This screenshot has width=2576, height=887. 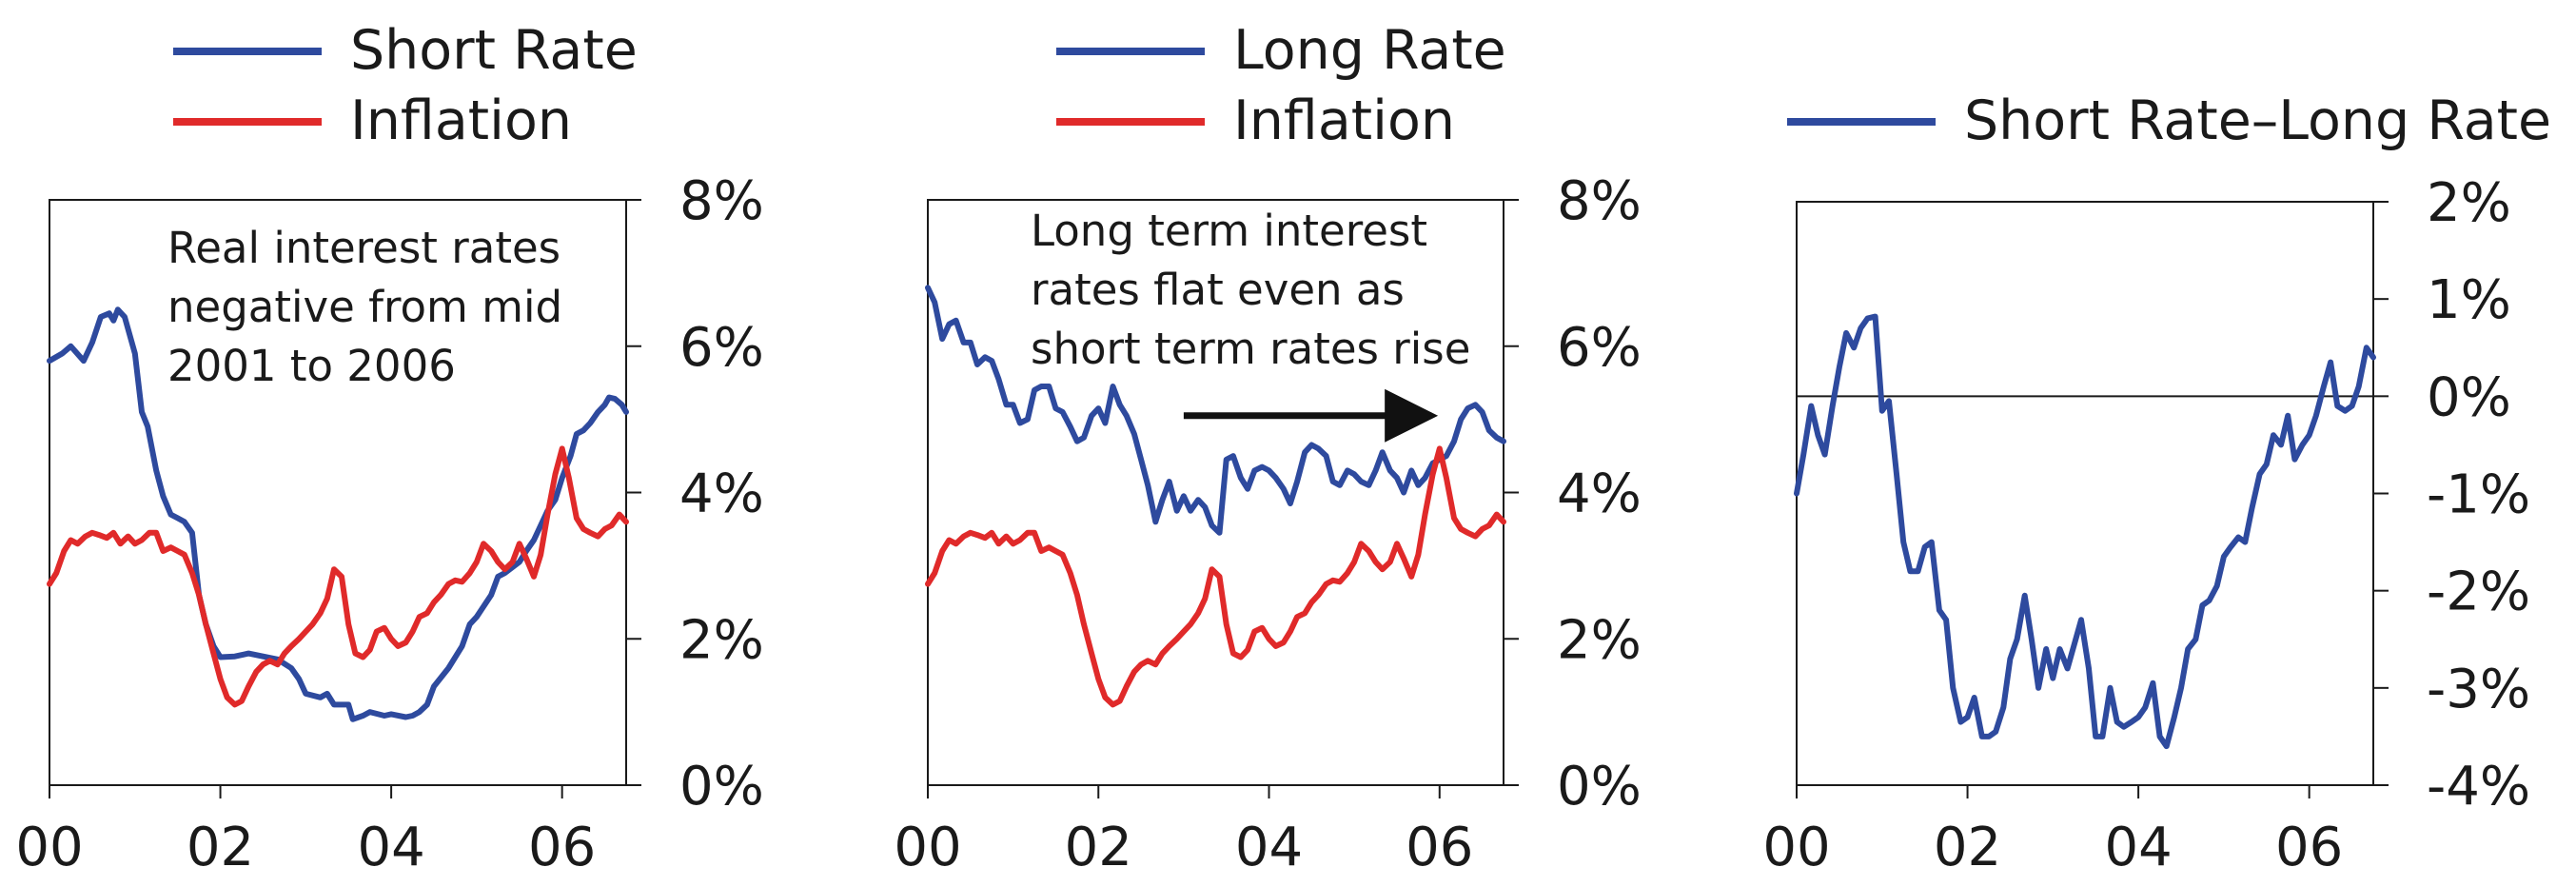 What do you see at coordinates (2478, 689) in the screenshot?
I see `y-tick-label: -3%` at bounding box center [2478, 689].